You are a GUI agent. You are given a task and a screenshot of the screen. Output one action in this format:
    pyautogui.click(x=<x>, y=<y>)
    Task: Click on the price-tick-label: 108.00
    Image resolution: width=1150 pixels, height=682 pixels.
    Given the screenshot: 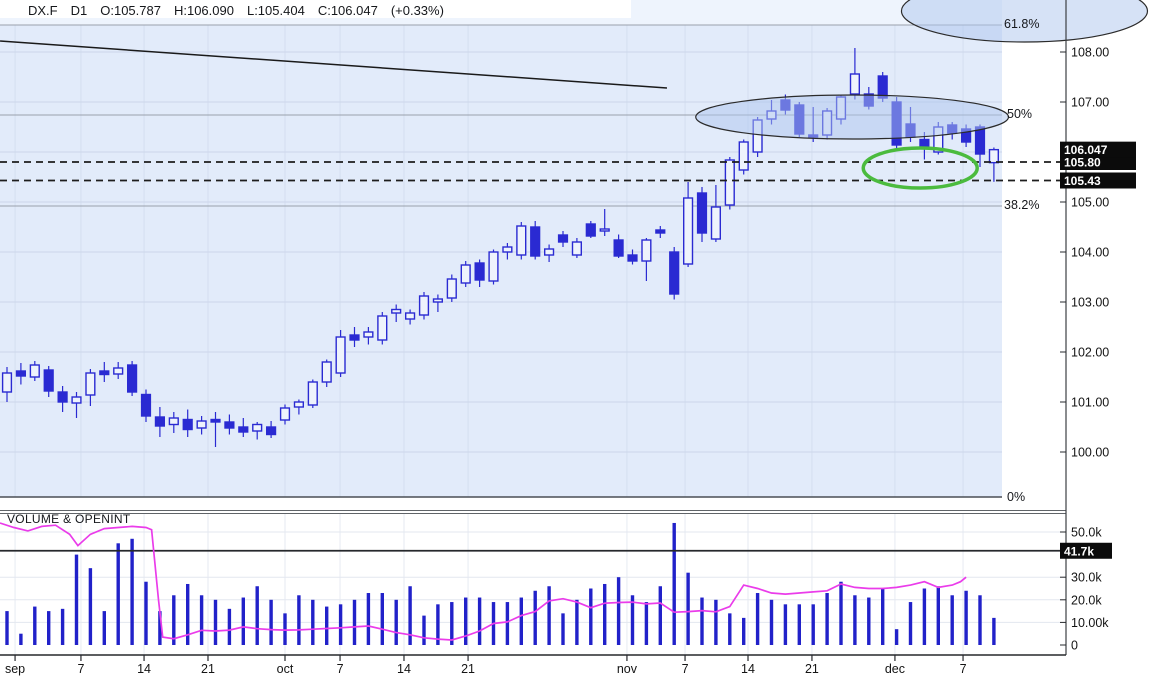 What is the action you would take?
    pyautogui.click(x=1090, y=53)
    